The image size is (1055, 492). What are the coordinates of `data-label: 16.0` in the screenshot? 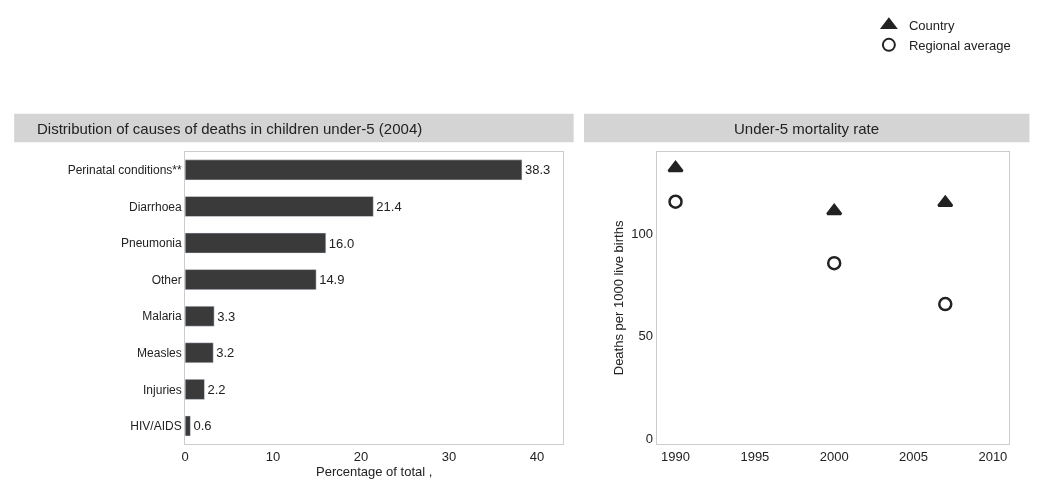 It's located at (341, 243).